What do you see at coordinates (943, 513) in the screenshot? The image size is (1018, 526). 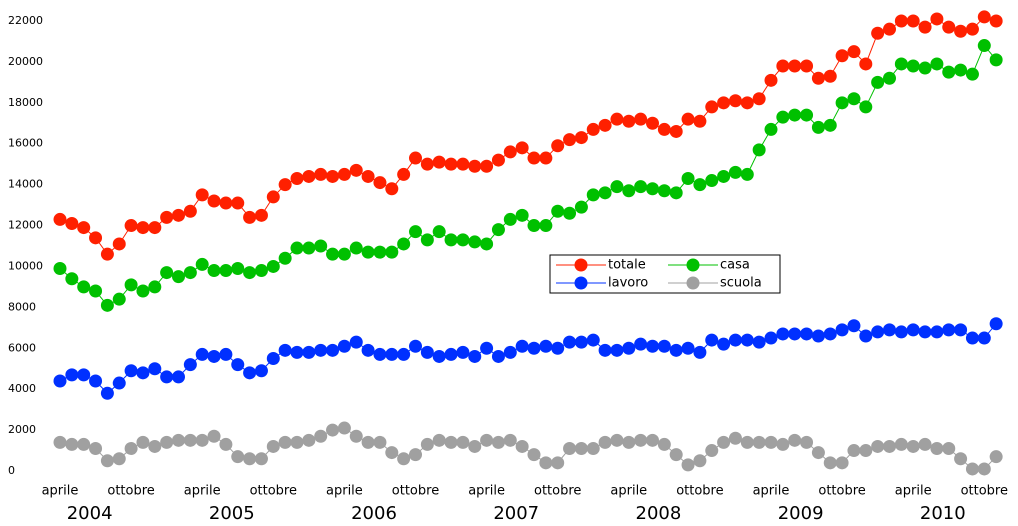 I see `x-group-label: 2010` at bounding box center [943, 513].